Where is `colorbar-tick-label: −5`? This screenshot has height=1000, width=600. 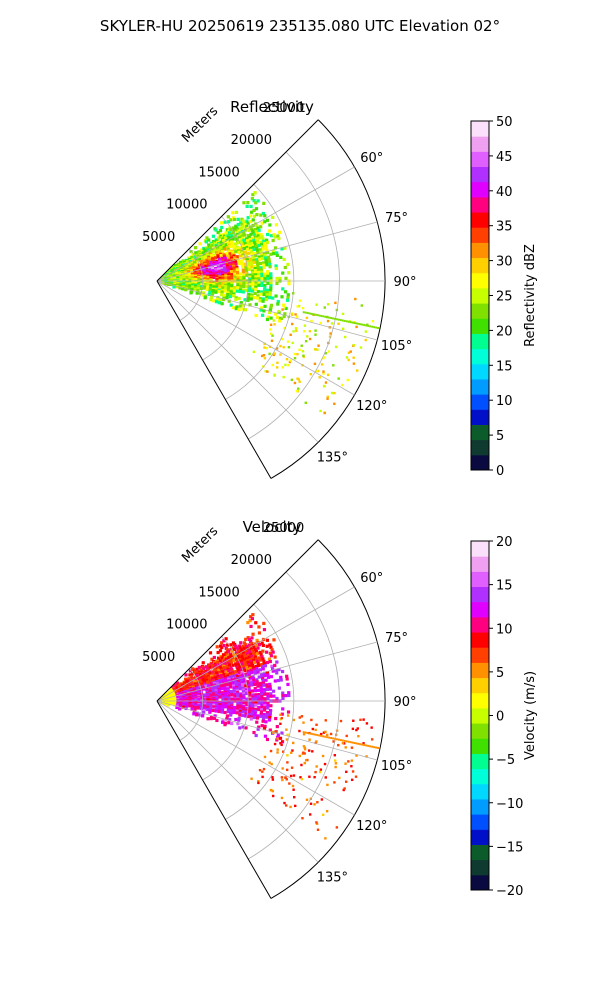
colorbar-tick-label: −5 is located at coordinates (505, 760).